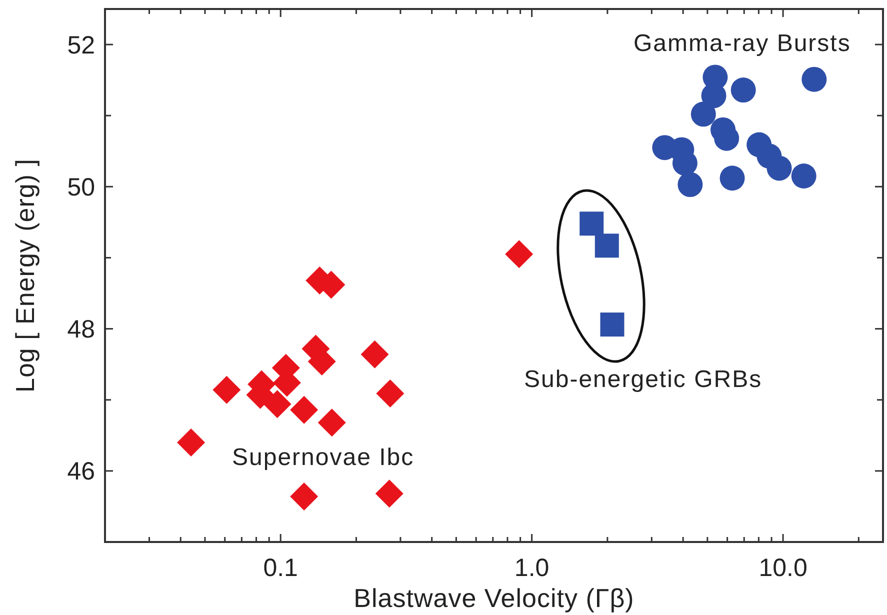 The width and height of the screenshot is (887, 615). What do you see at coordinates (81, 330) in the screenshot?
I see `y-tick-label: 48` at bounding box center [81, 330].